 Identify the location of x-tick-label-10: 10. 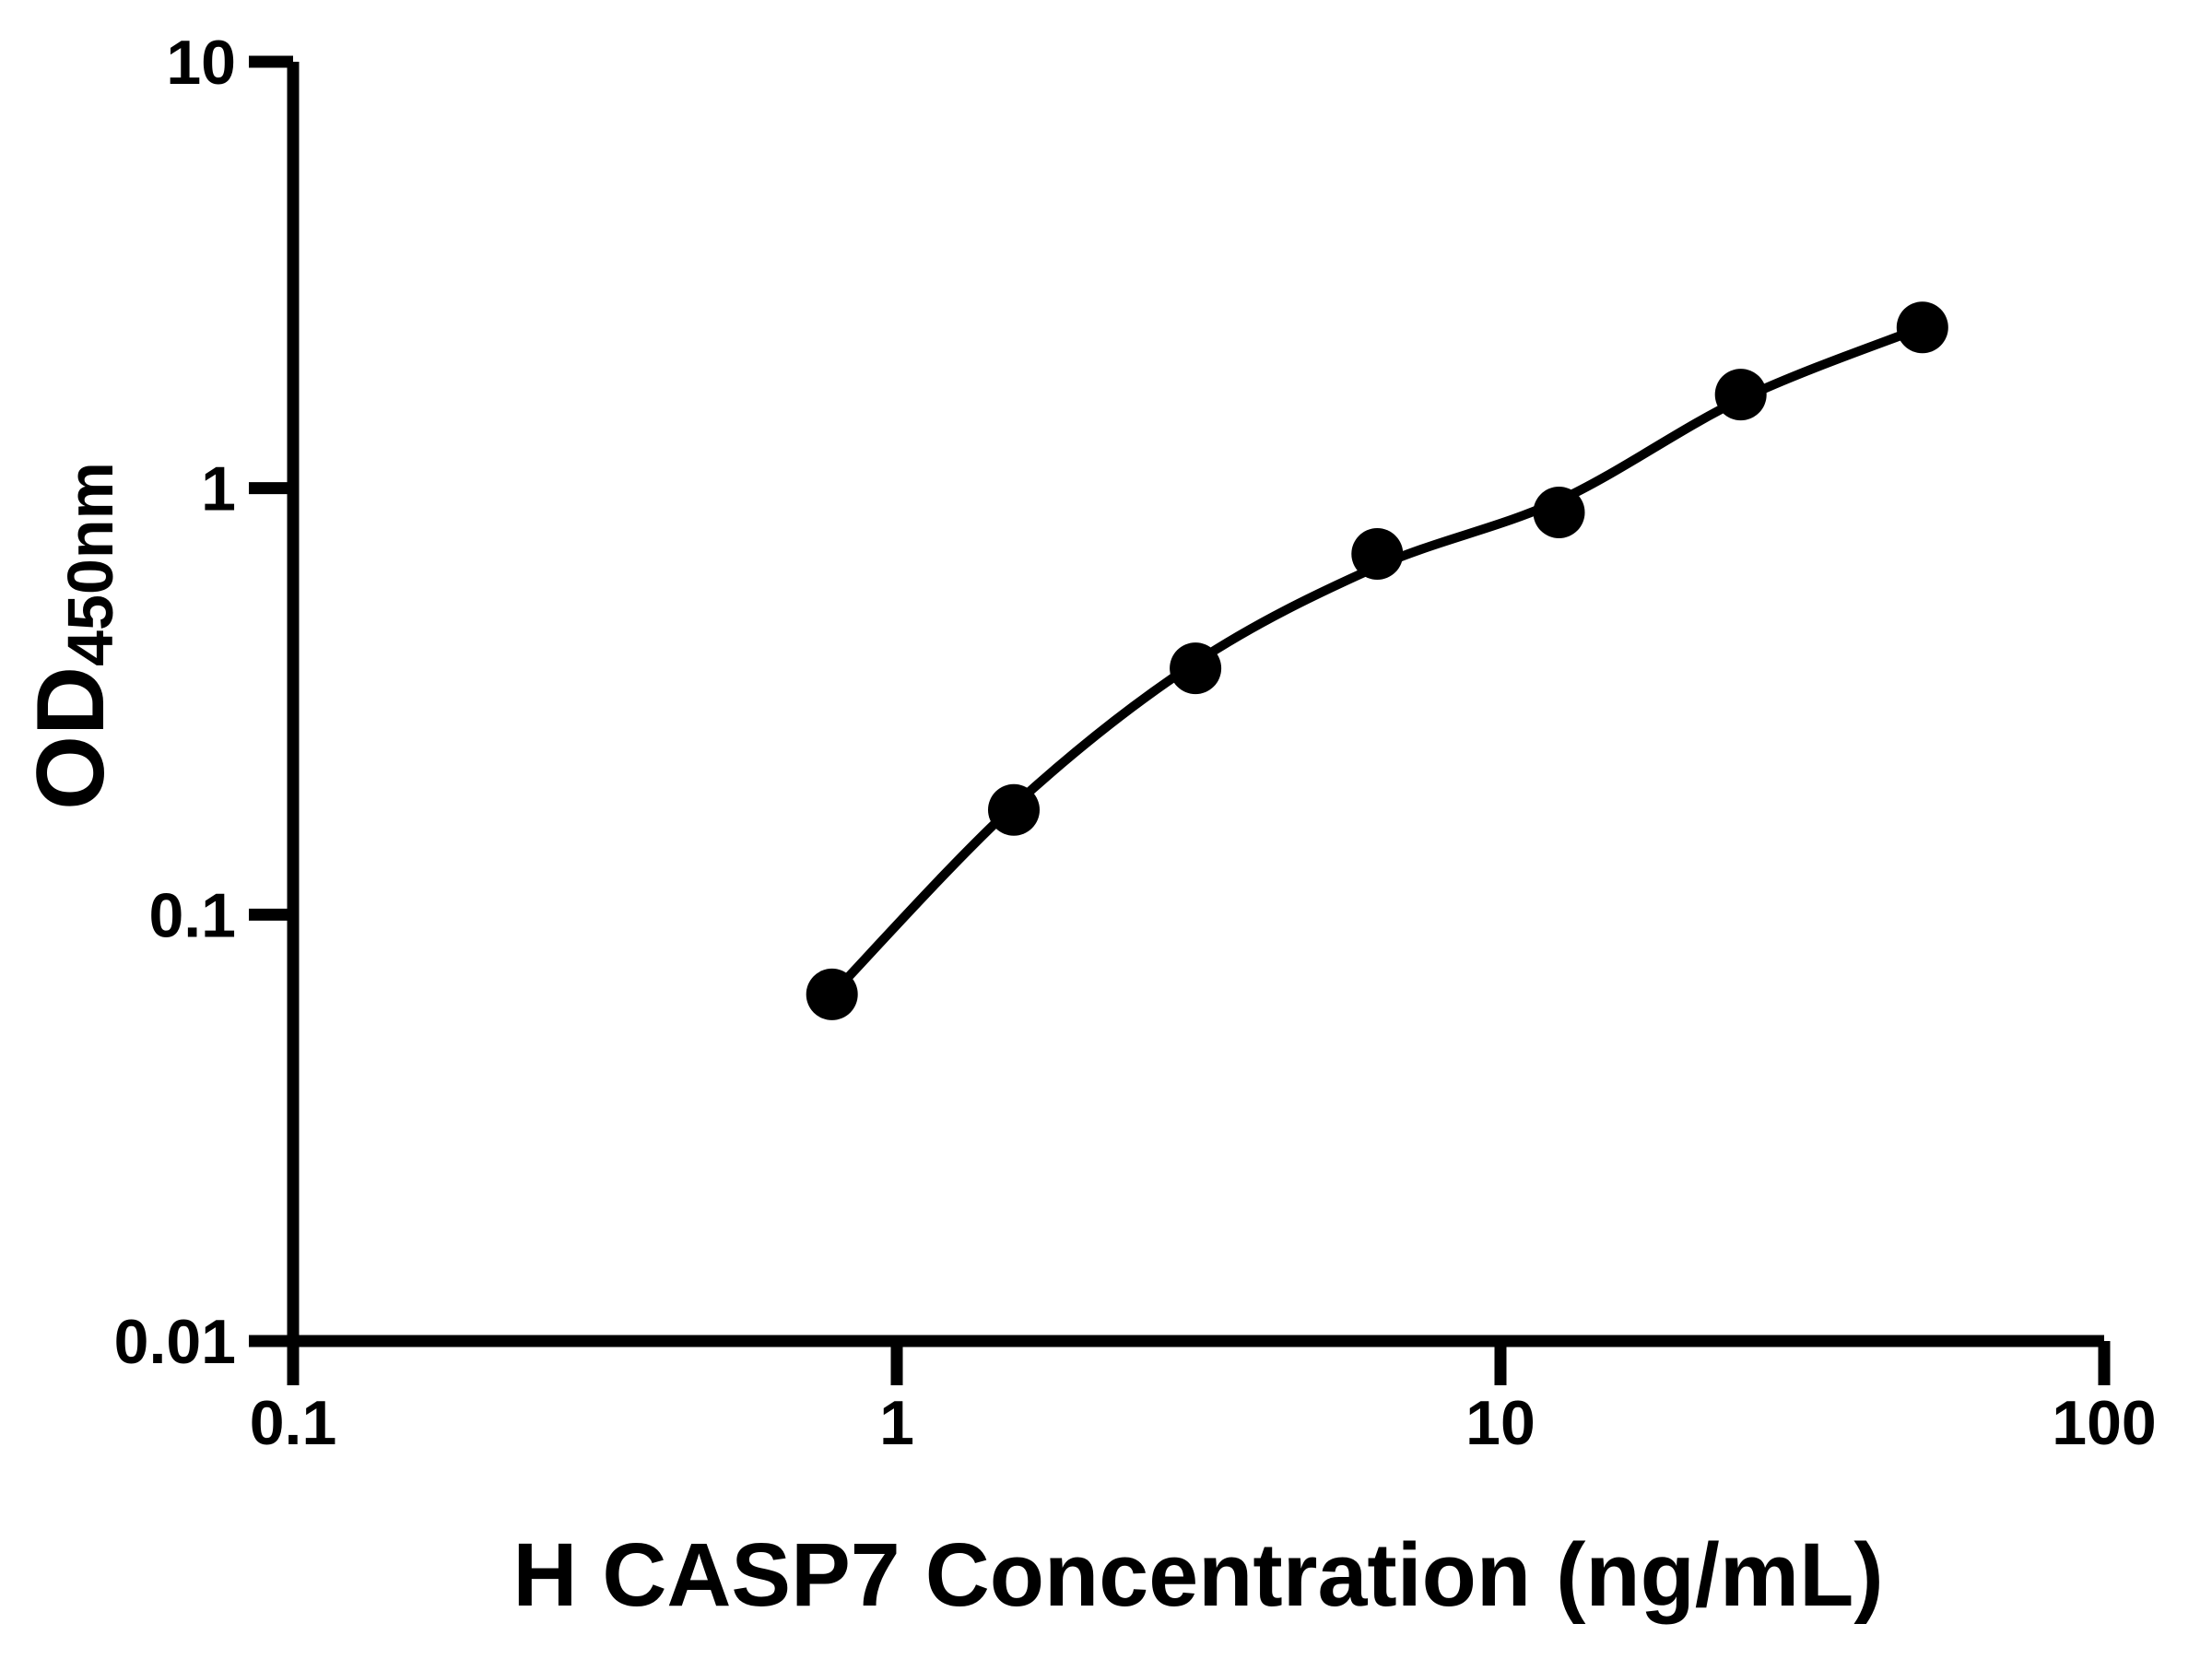
(1500, 1423).